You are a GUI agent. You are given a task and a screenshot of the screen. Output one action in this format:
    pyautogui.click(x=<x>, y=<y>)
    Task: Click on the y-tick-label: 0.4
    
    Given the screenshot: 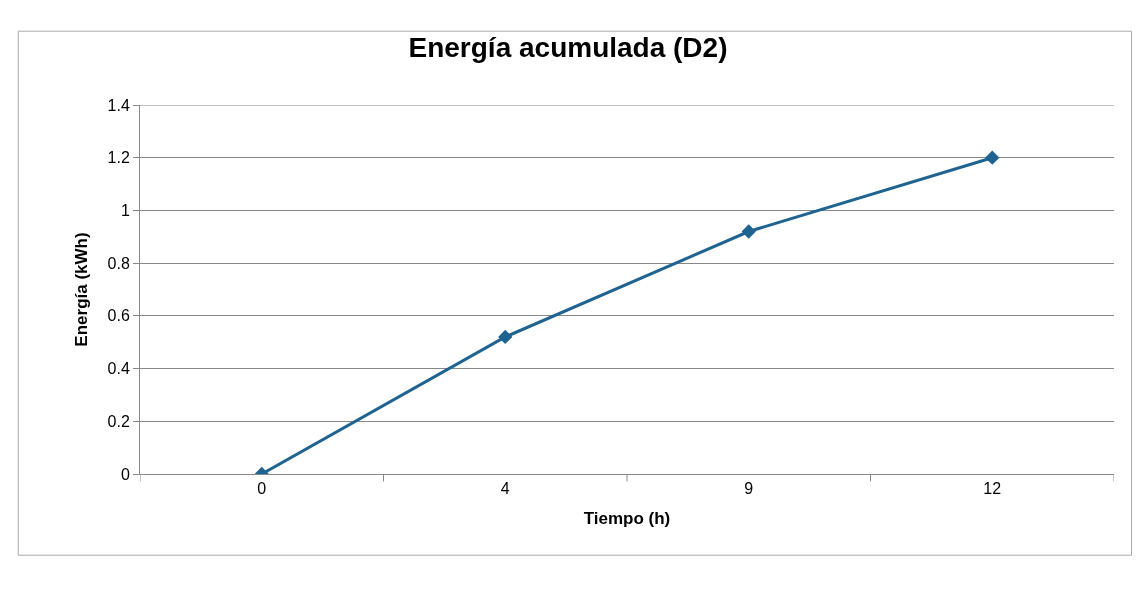 What is the action you would take?
    pyautogui.click(x=118, y=369)
    